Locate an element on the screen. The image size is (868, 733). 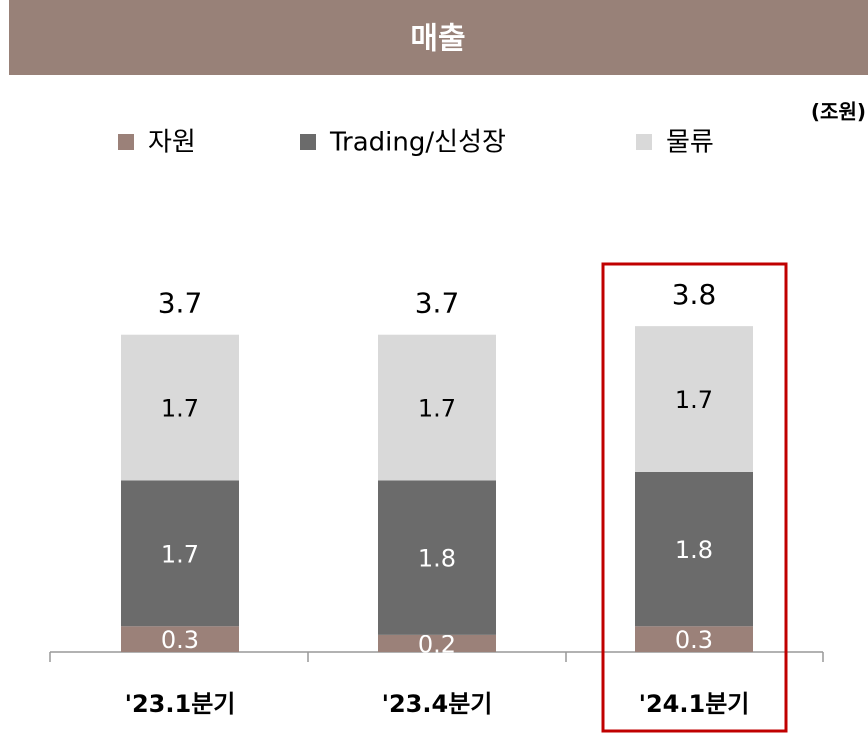
unit-label: (조원) is located at coordinates (838, 112).